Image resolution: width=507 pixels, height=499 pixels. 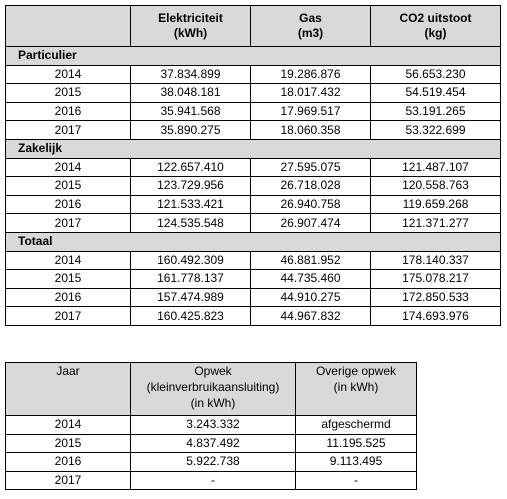 What do you see at coordinates (435, 26) in the screenshot?
I see `header-cell: CO2 uitstoot (kg)` at bounding box center [435, 26].